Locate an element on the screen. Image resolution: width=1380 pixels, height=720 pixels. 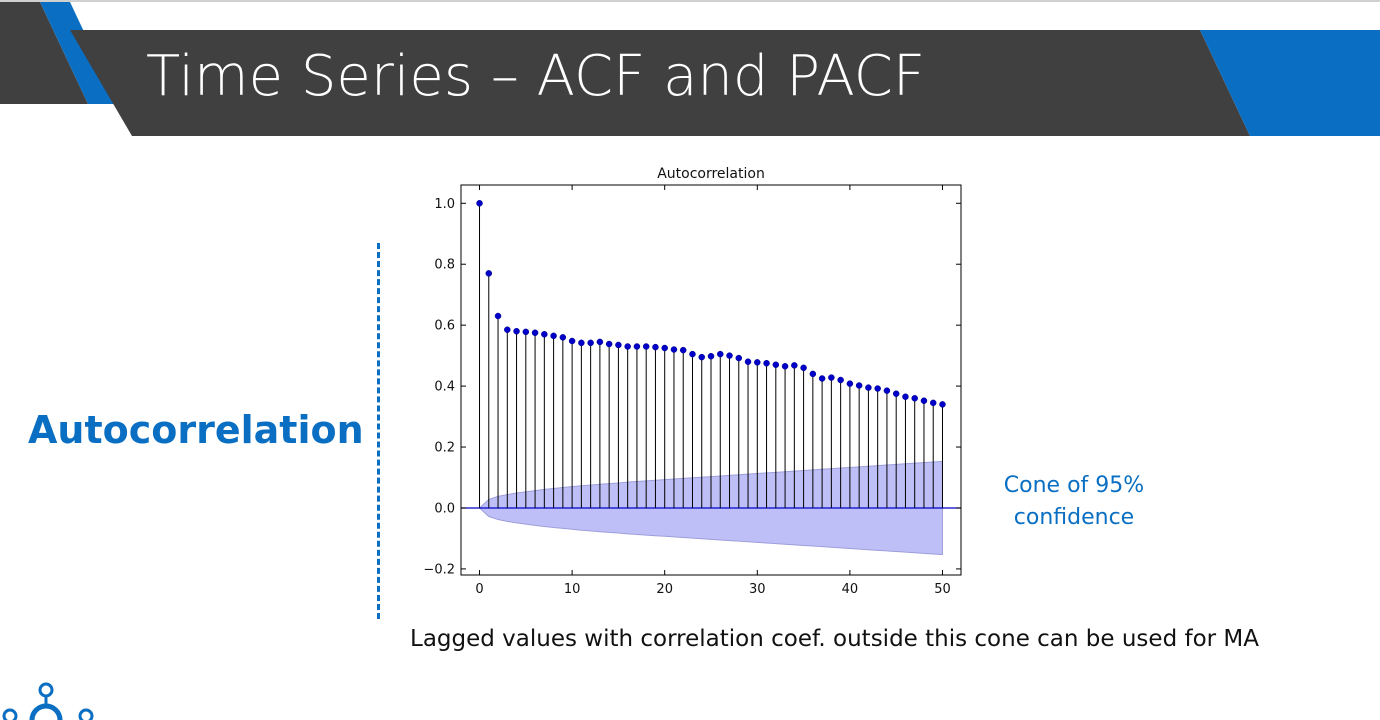
banner-right-blue-block is located at coordinates (1290, 83).